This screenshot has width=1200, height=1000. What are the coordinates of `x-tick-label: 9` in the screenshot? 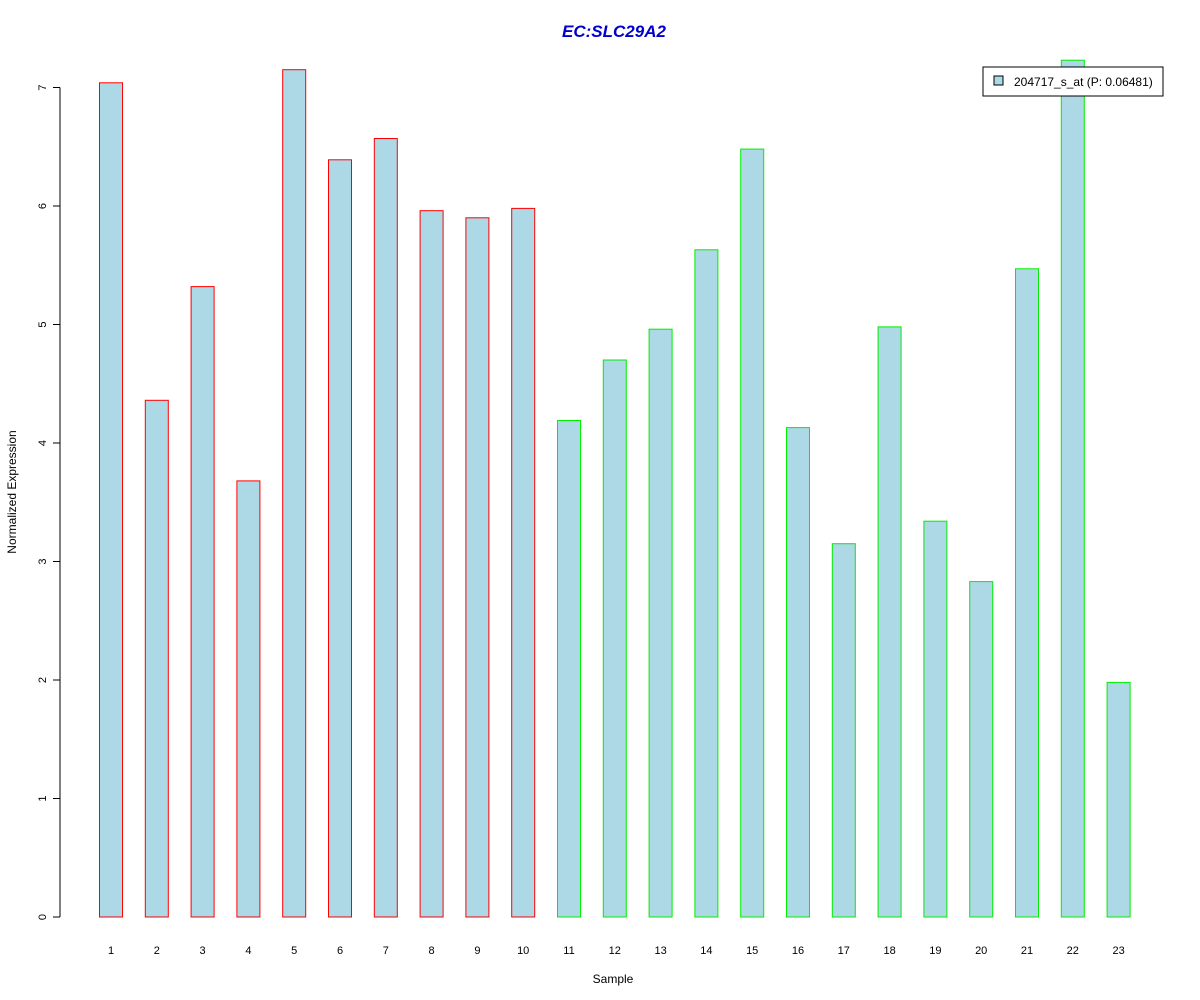 It's located at (477, 951).